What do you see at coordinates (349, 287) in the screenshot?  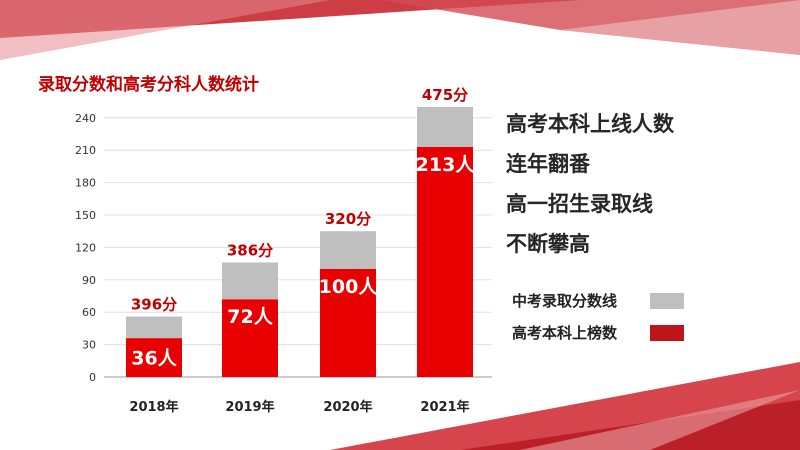 I see `bar-count-label: 100人` at bounding box center [349, 287].